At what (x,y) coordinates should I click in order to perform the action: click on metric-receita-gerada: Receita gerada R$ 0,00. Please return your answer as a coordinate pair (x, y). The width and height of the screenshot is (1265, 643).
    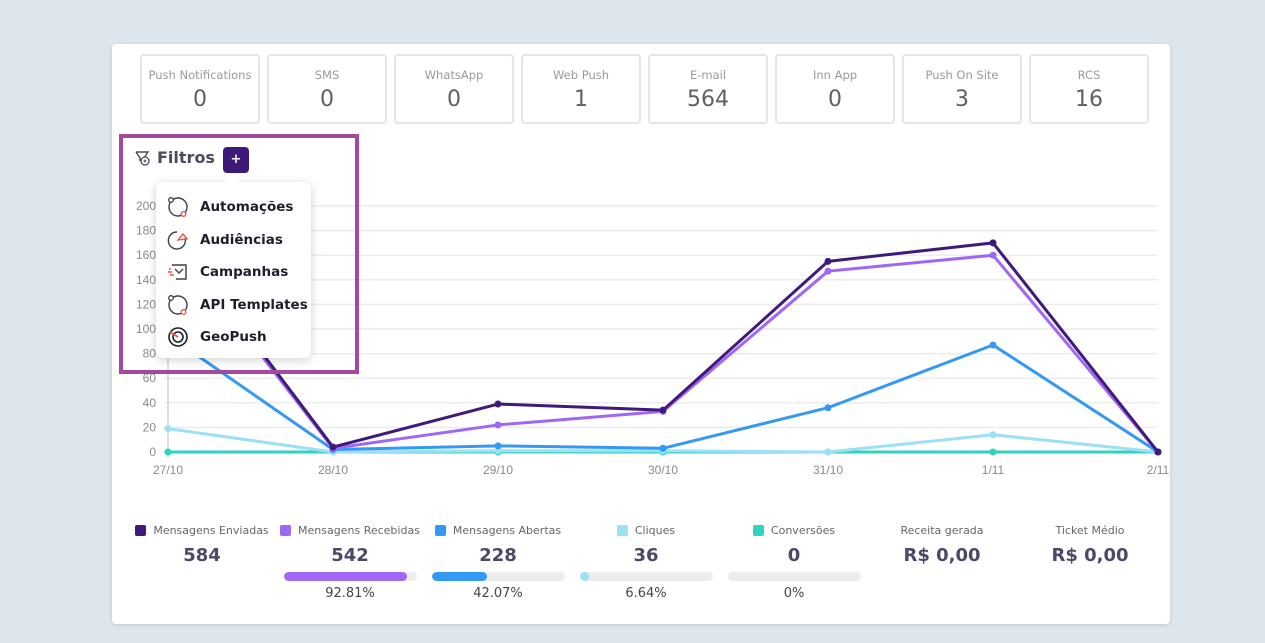
    Looking at the image, I should click on (942, 545).